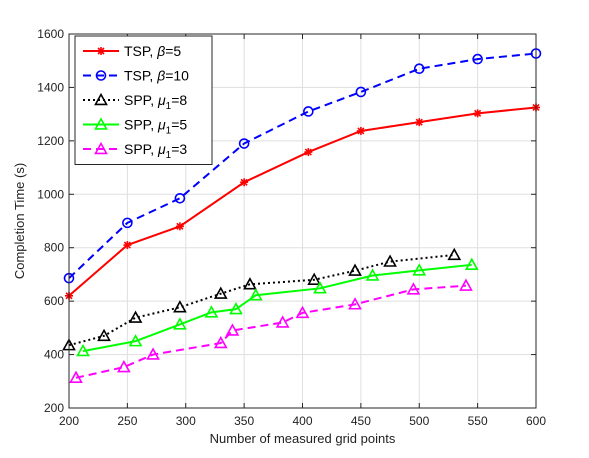 The height and width of the screenshot is (458, 589). I want to click on x-tick-label: 500, so click(419, 421).